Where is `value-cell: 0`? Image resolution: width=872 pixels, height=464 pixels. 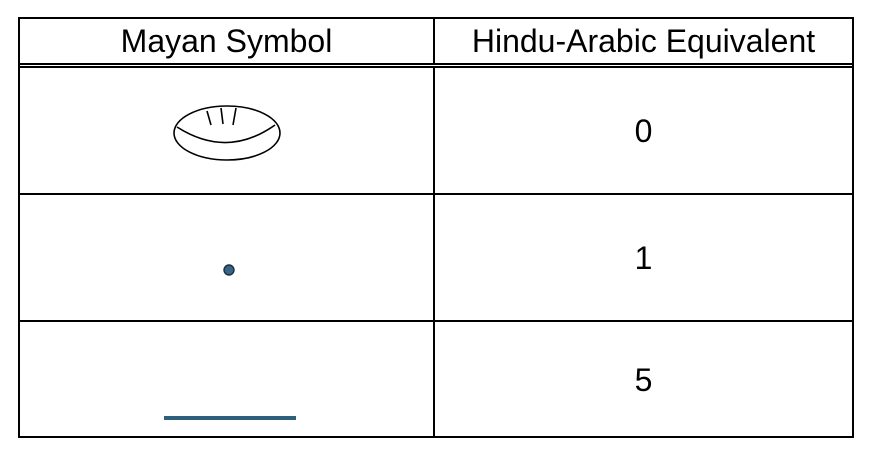 value-cell: 0 is located at coordinates (643, 130).